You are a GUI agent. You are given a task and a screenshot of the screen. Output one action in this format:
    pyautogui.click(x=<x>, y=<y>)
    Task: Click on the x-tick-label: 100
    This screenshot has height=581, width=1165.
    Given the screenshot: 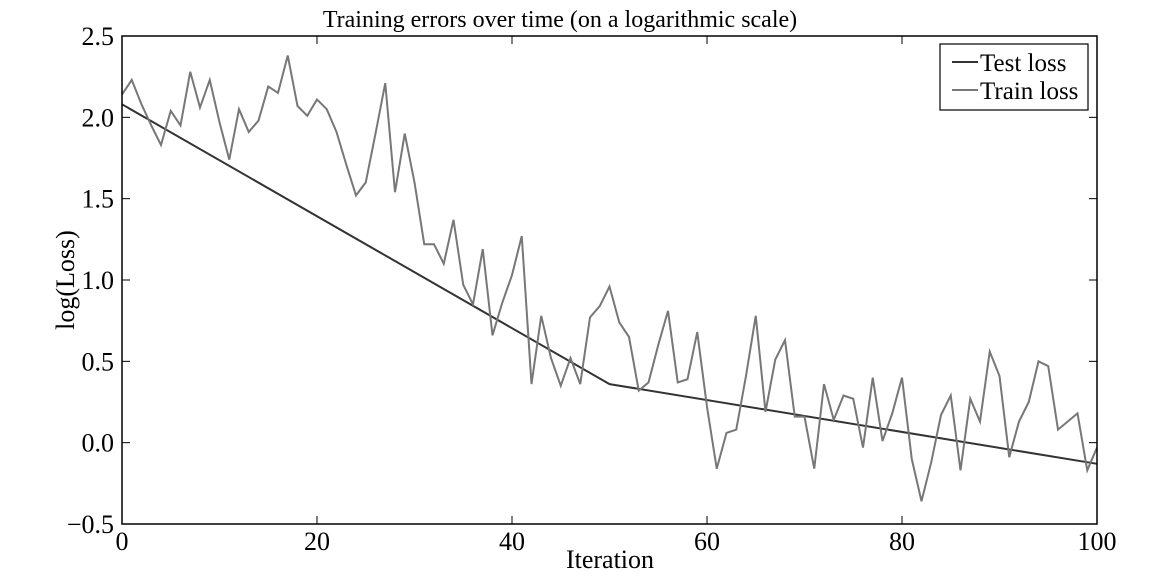 What is the action you would take?
    pyautogui.click(x=1097, y=541)
    